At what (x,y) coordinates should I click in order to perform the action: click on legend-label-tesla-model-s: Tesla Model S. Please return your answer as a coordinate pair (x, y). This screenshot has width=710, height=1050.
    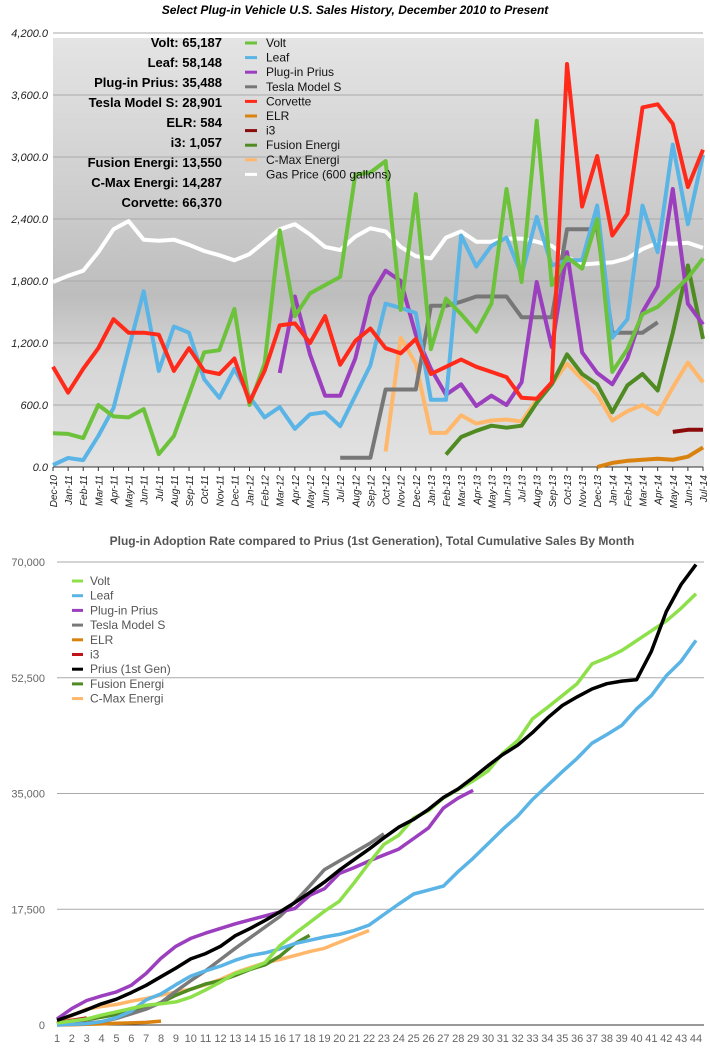
    Looking at the image, I should click on (303, 87).